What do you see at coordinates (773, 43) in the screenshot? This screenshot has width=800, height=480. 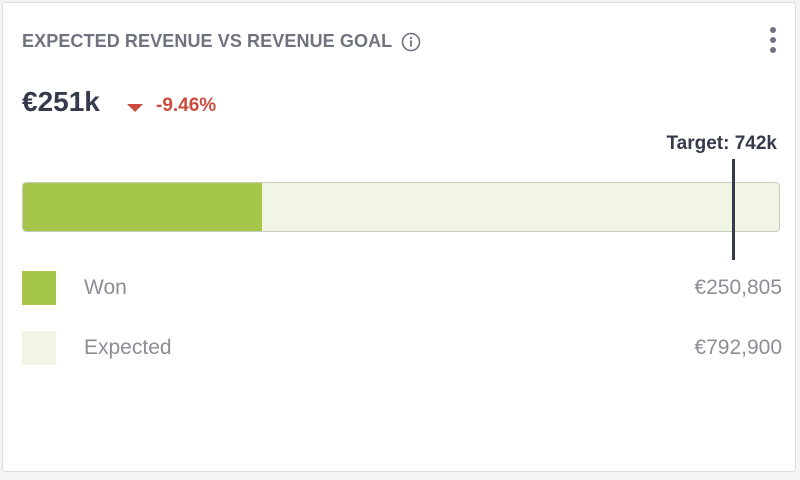 I see `kebab-menu-icon` at bounding box center [773, 43].